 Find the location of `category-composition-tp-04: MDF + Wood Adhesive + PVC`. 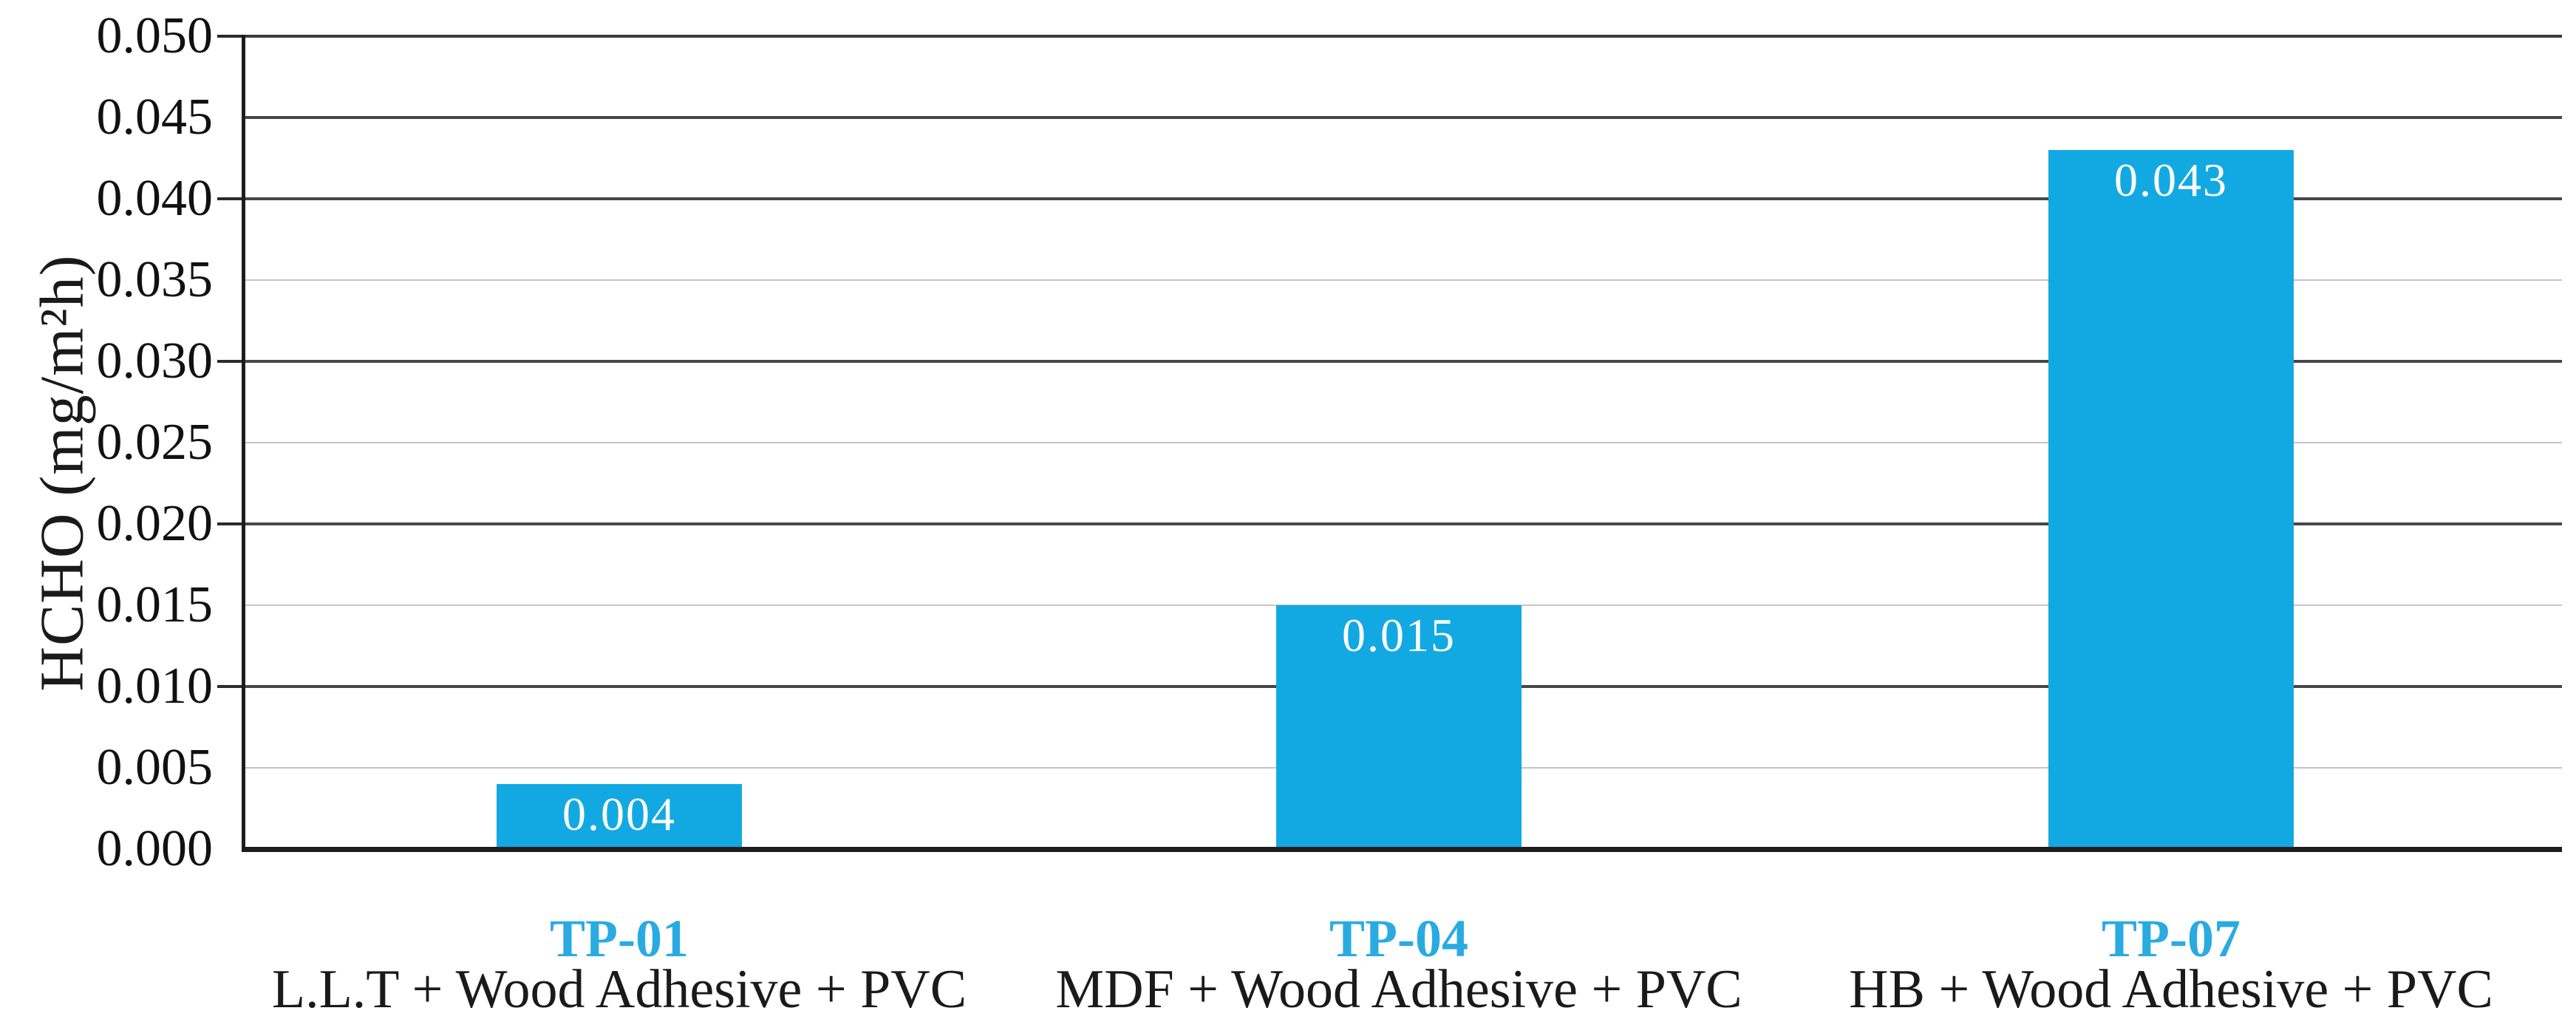

category-composition-tp-04: MDF + Wood Adhesive + PVC is located at coordinates (1398, 989).